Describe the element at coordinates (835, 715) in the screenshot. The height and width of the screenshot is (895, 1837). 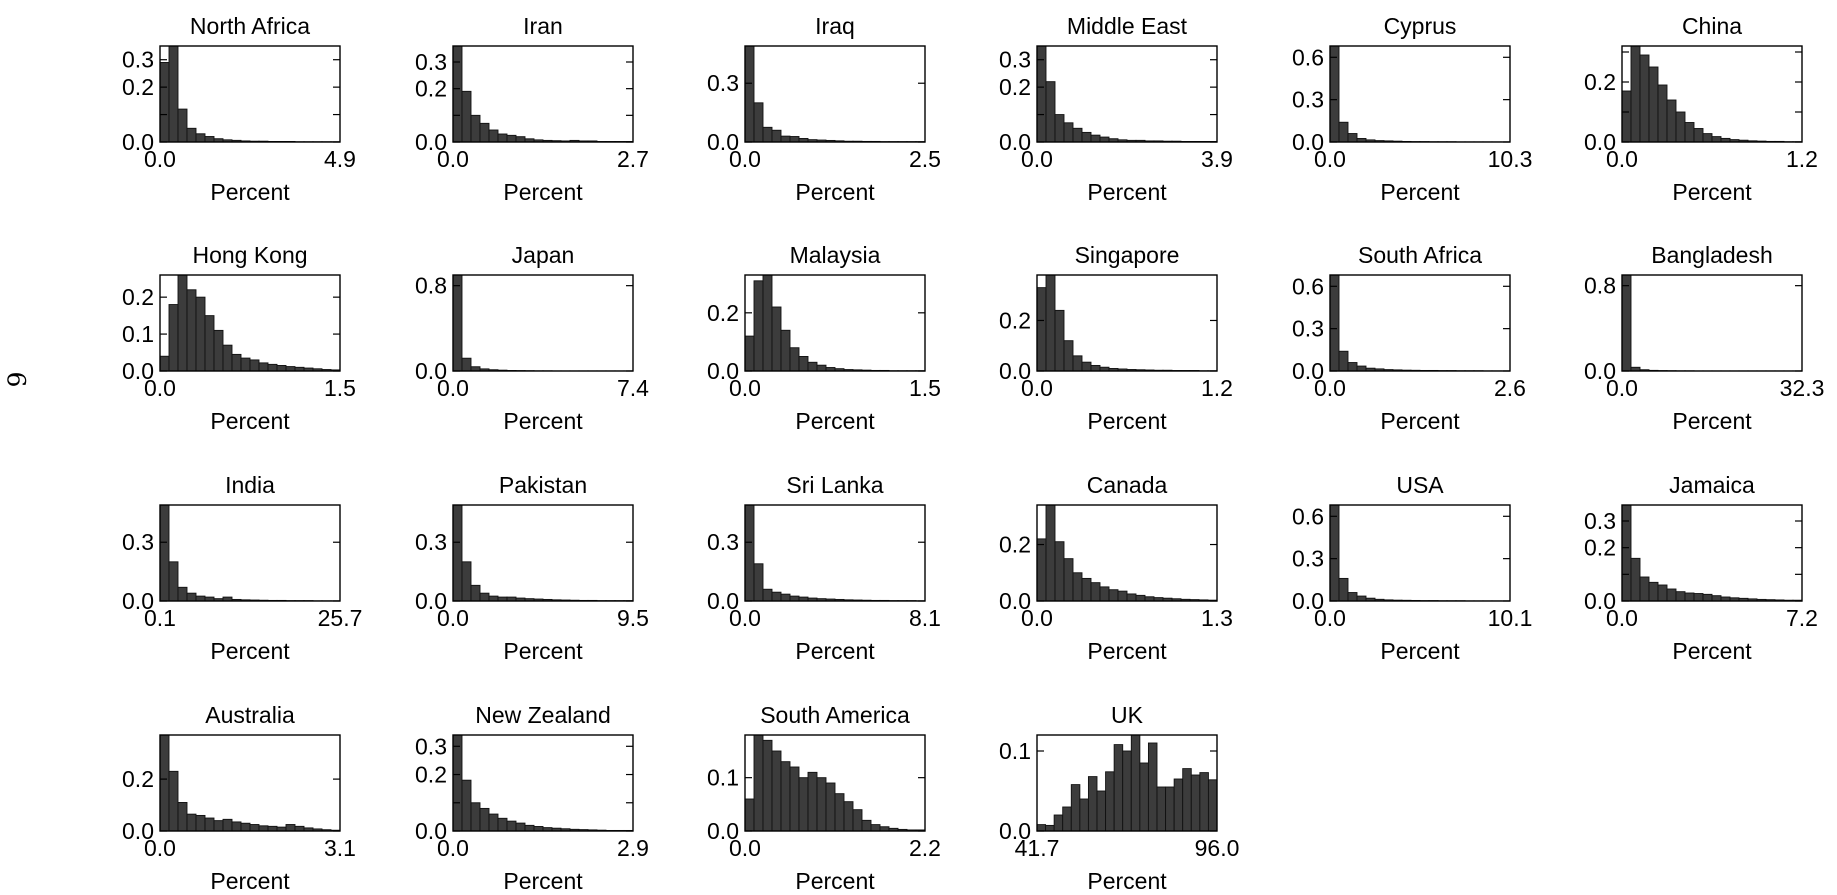
I see `panel-title: South America` at that location.